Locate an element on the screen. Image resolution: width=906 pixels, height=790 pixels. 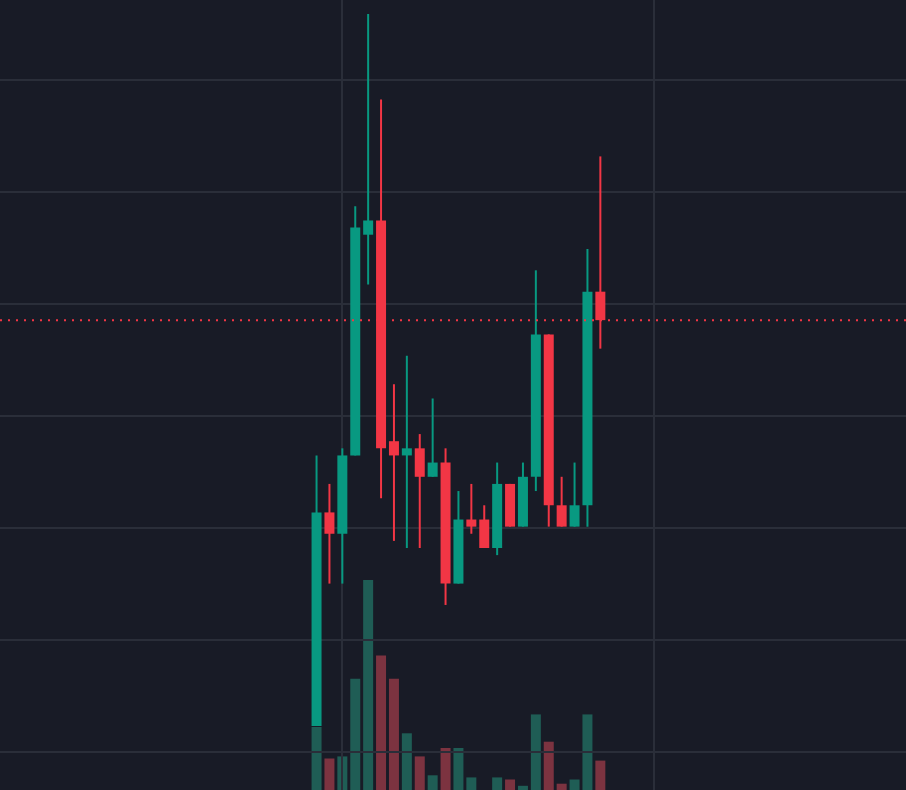
candlestick is located at coordinates (406, 451).